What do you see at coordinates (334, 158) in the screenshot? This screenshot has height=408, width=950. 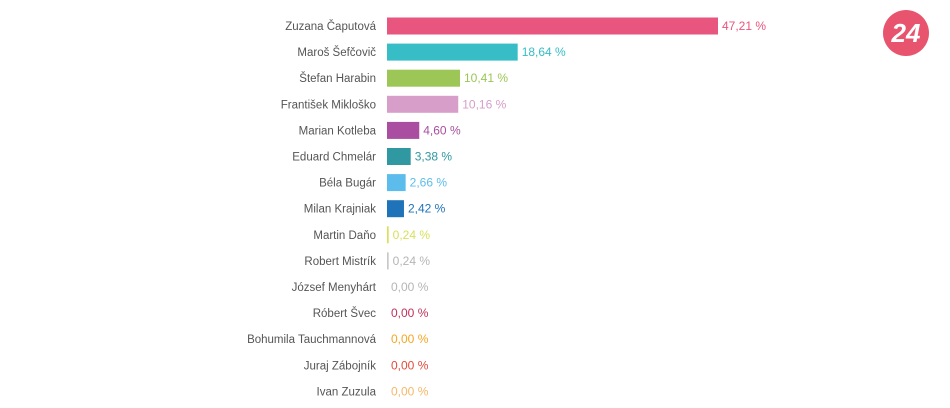 I see `category-label: Eduard Chmelár` at bounding box center [334, 158].